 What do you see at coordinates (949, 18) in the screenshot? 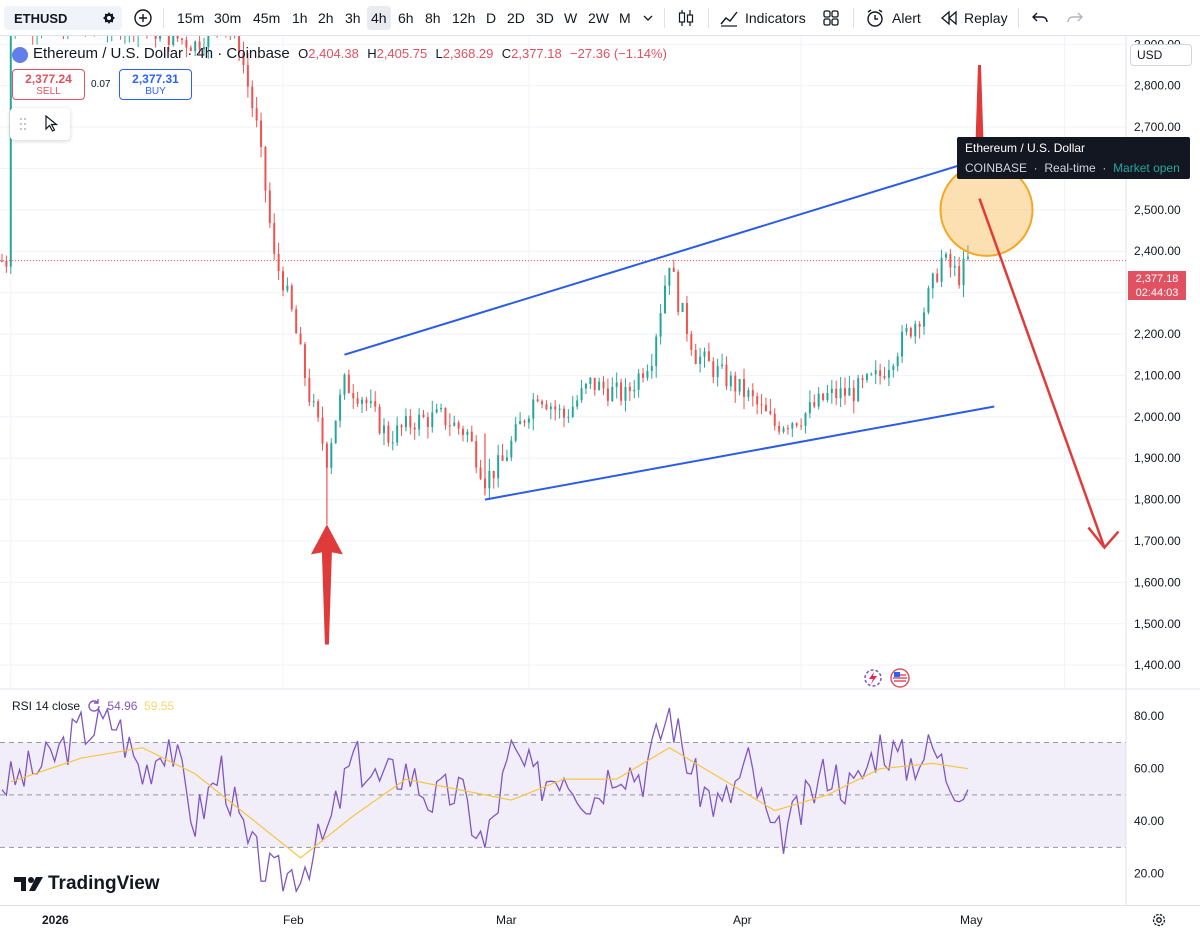
I see `replay-rewind-icon` at bounding box center [949, 18].